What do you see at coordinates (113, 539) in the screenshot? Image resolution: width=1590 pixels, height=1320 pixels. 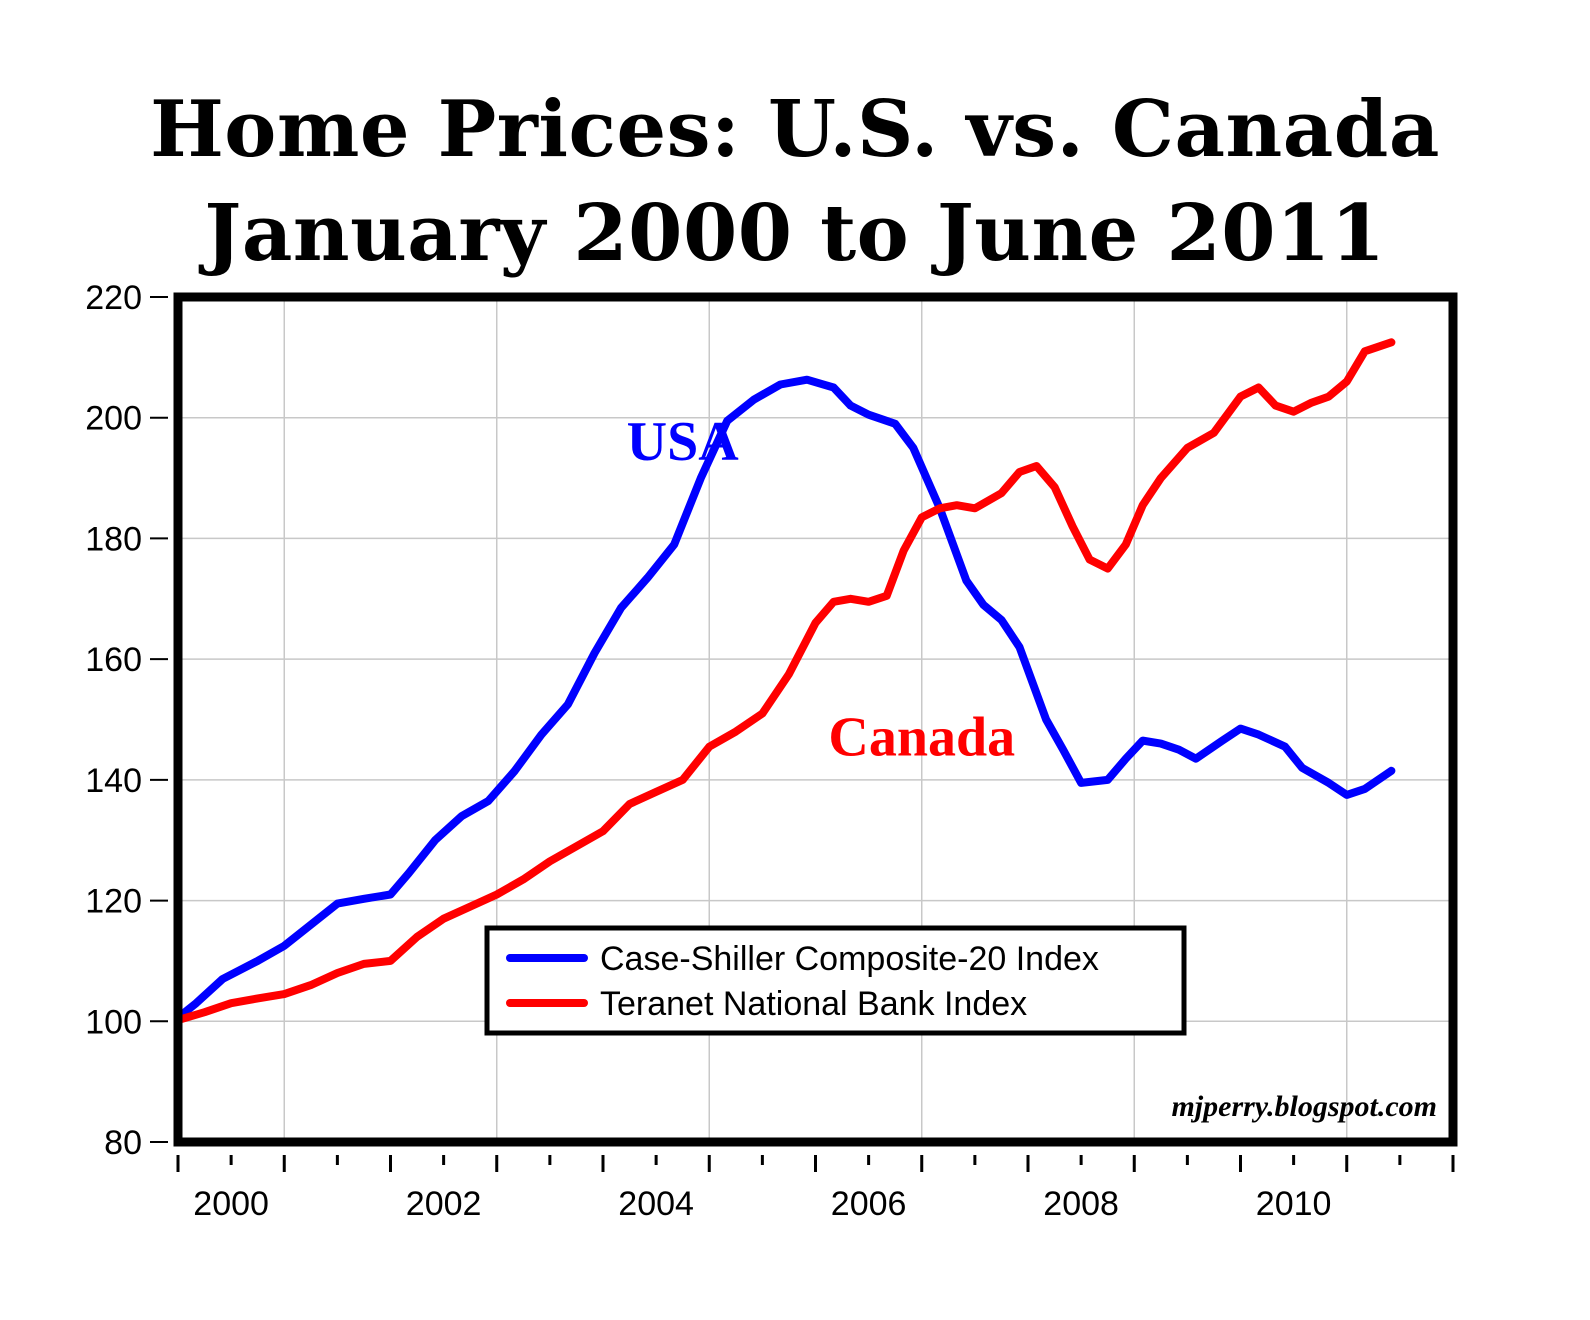 I see `y-tick-label: 180` at bounding box center [113, 539].